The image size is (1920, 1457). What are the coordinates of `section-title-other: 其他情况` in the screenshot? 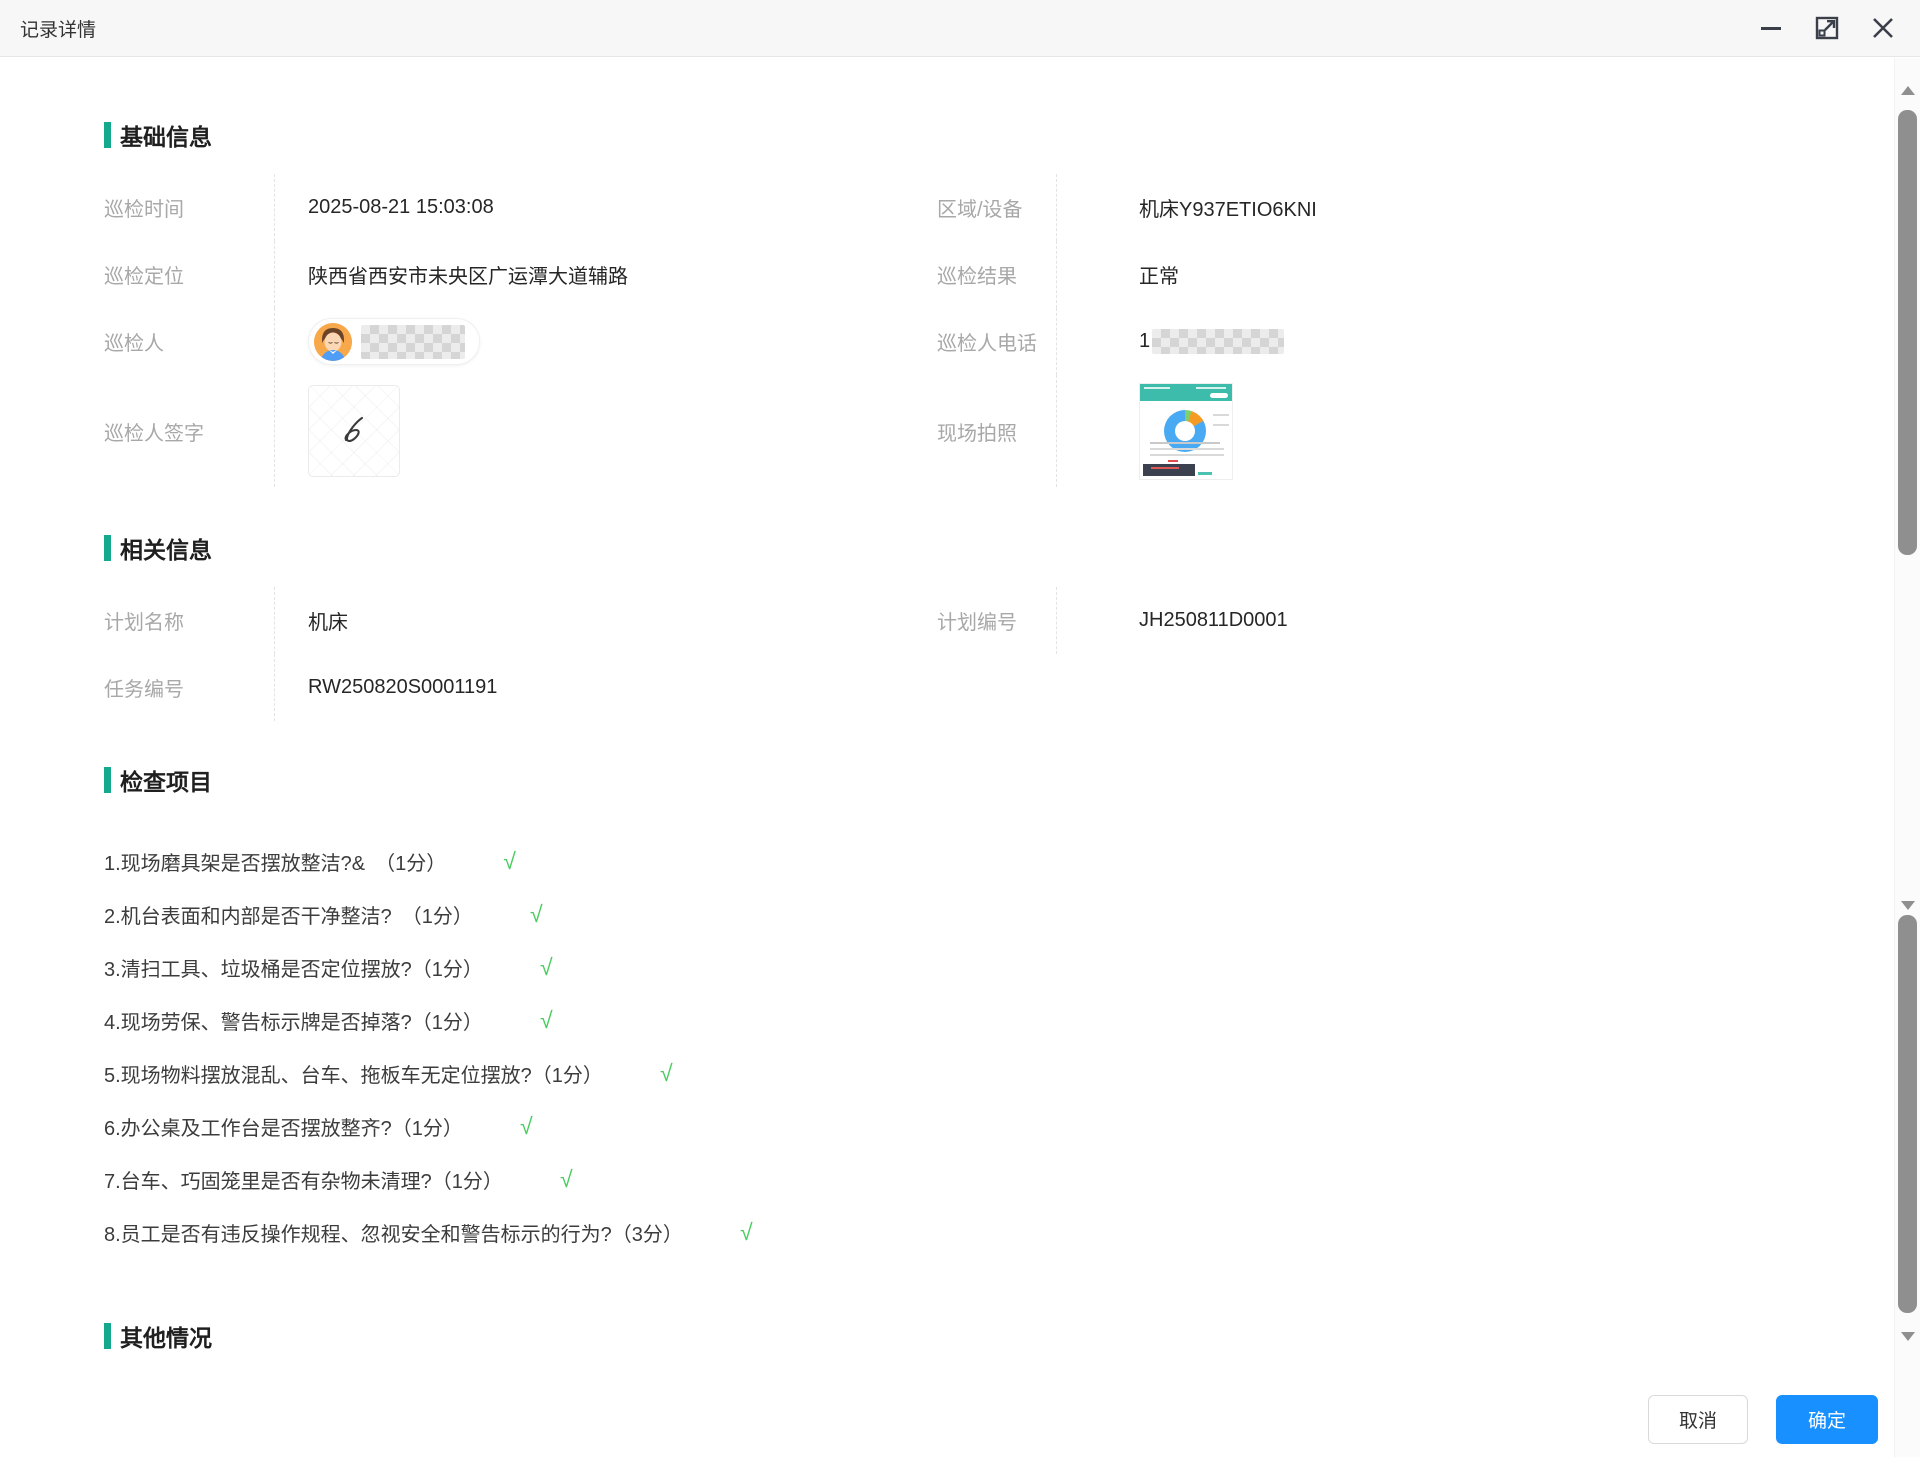 It's located at (999, 1336).